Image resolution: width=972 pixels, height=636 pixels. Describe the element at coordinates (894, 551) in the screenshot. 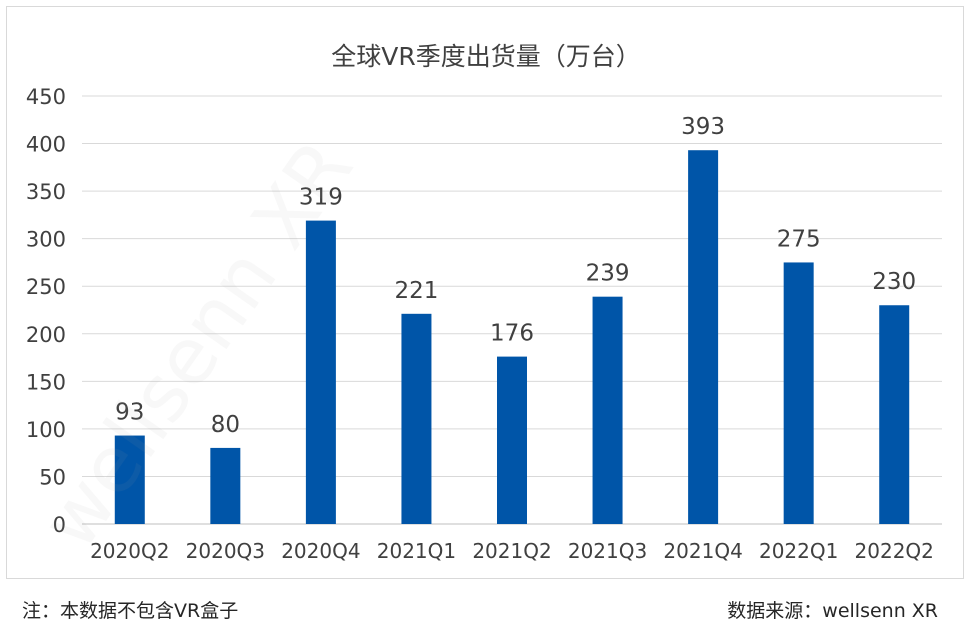

I see `x-tick-label: 2022Q2` at that location.